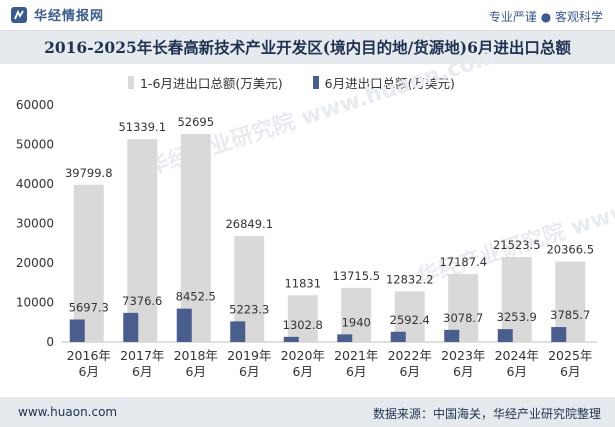  What do you see at coordinates (545, 17) in the screenshot?
I see `tagline: 专业严谨 ● 客观科学` at bounding box center [545, 17].